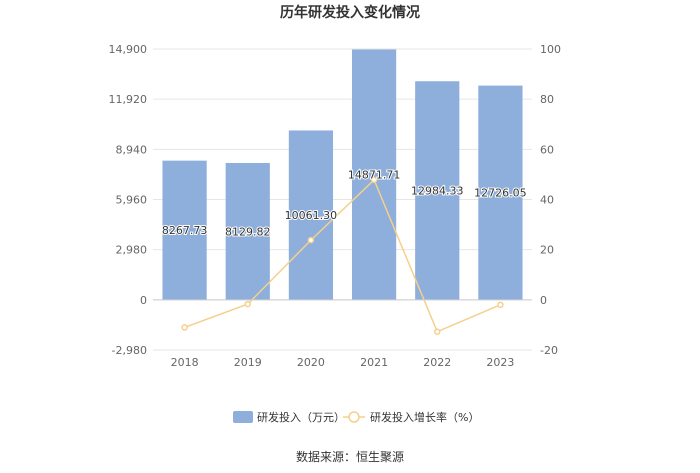  What do you see at coordinates (547, 250) in the screenshot?
I see `y-right-tick-label: 20` at bounding box center [547, 250].